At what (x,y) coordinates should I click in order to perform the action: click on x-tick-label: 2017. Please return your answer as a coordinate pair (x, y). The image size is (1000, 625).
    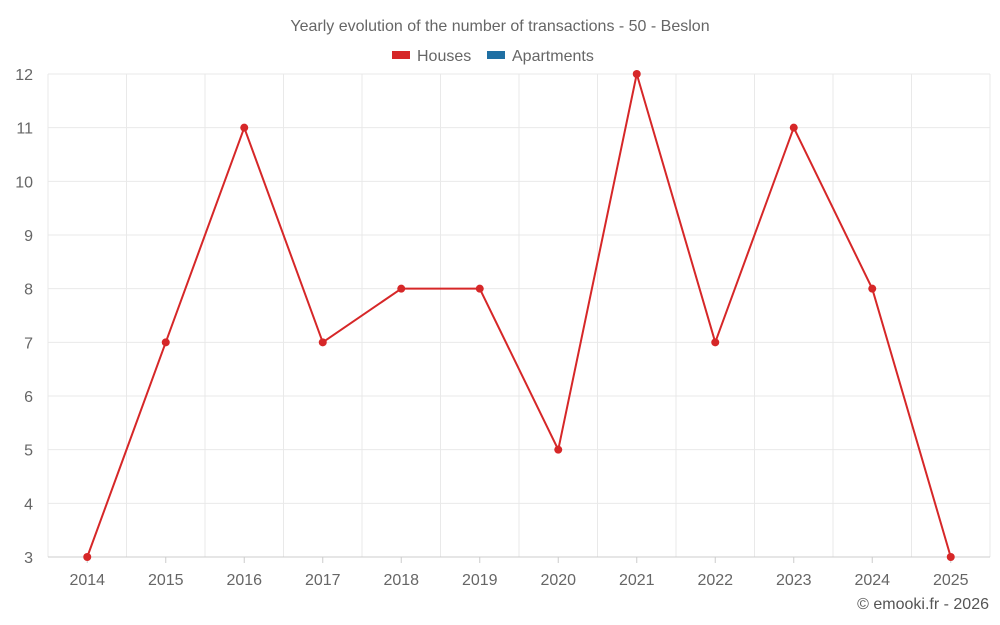
    Looking at the image, I should click on (323, 580).